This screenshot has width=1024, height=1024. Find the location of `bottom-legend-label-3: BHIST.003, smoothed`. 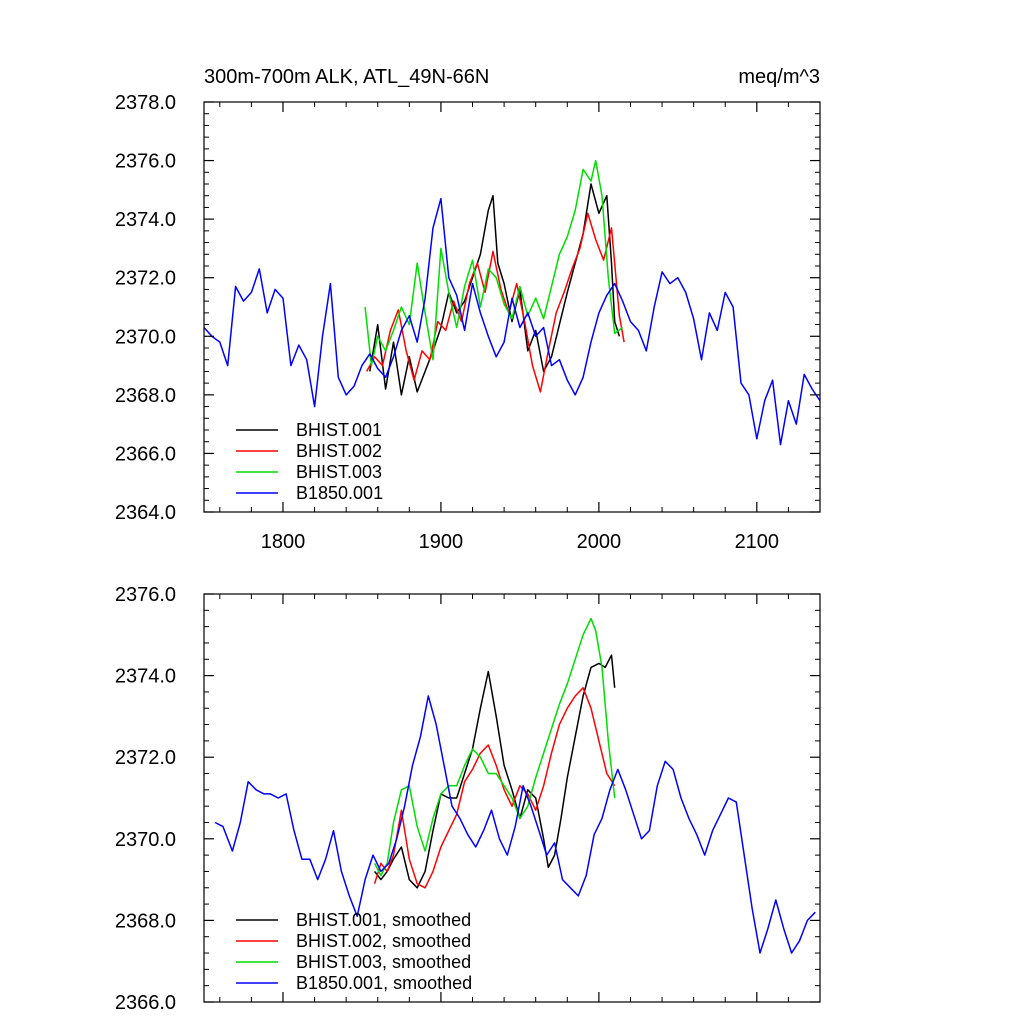

bottom-legend-label-3: BHIST.003, smoothed is located at coordinates (383, 962).